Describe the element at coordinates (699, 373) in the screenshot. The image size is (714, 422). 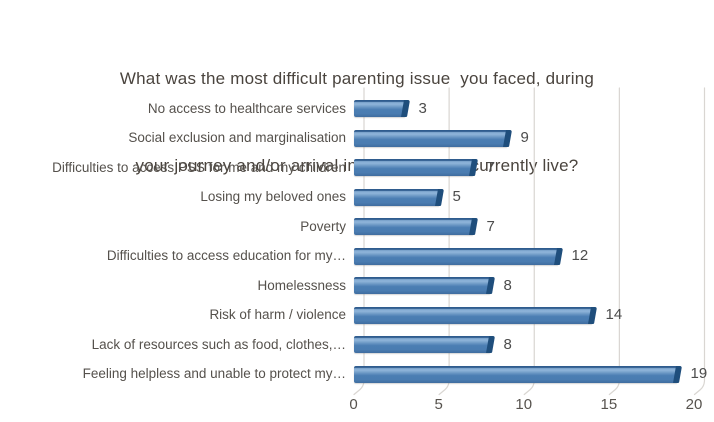
I see `value-label: 19` at that location.